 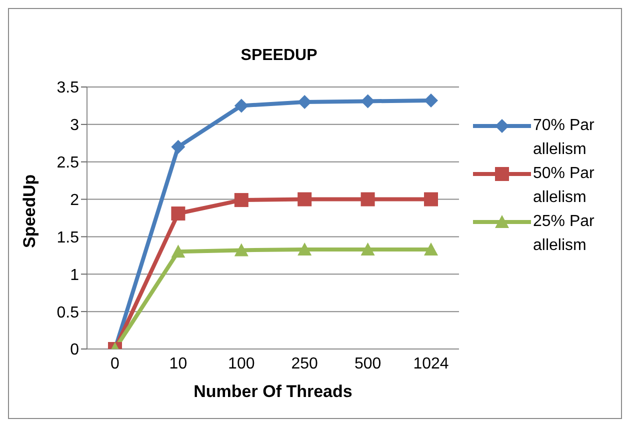 What do you see at coordinates (68, 163) in the screenshot?
I see `y-tick-label: 2.5` at bounding box center [68, 163].